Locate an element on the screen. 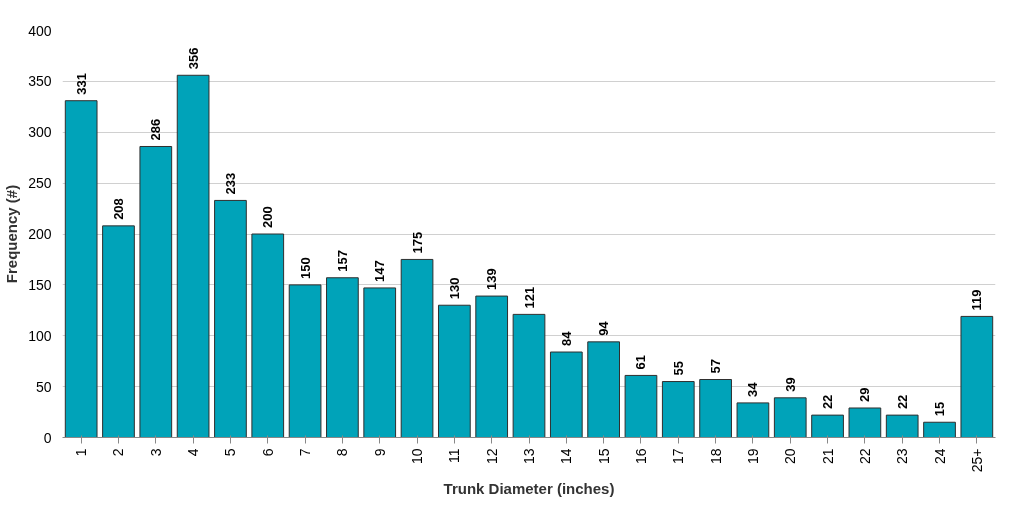  x-tick-label: 9 is located at coordinates (379, 452).